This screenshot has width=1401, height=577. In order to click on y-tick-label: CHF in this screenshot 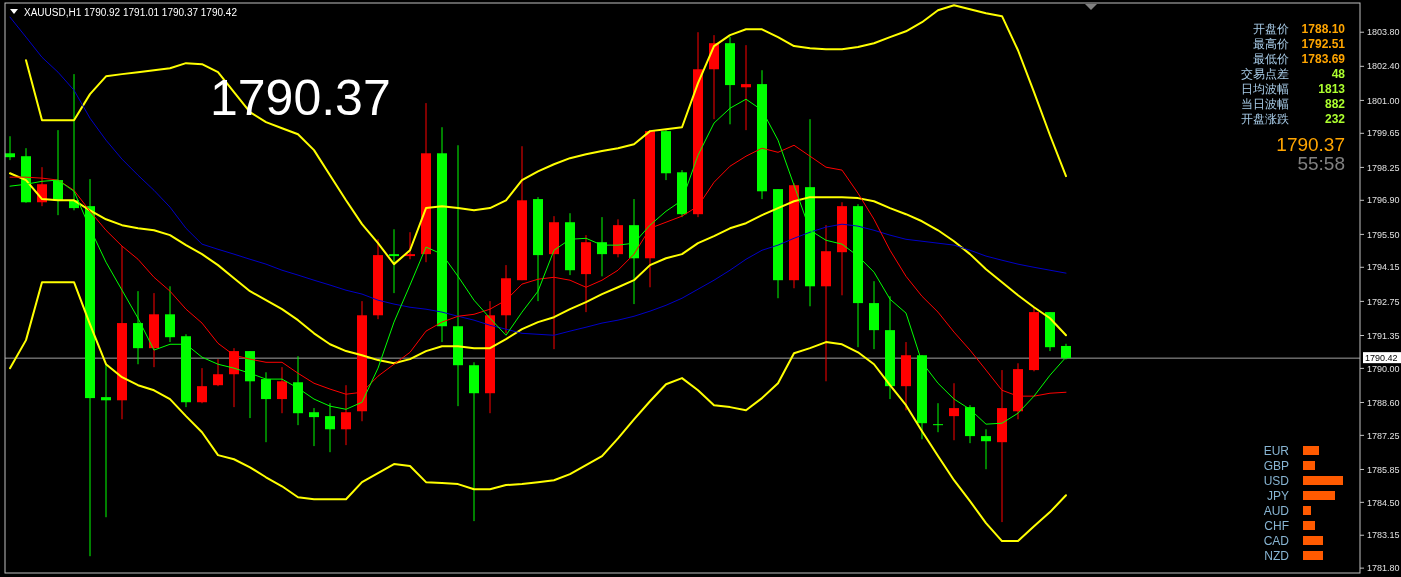, I will do `click(1276, 525)`.